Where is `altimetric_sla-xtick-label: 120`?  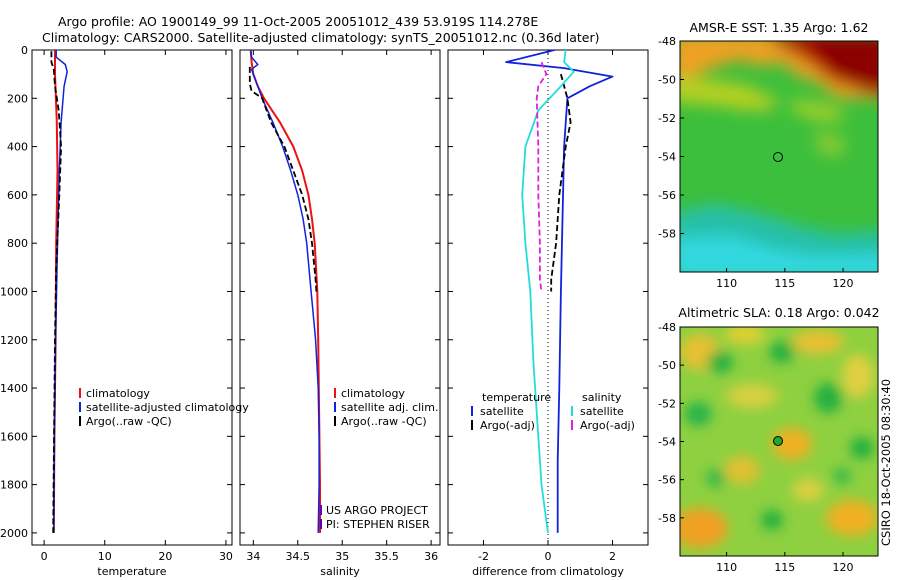
altimetric_sla-xtick-label: 120 is located at coordinates (843, 567).